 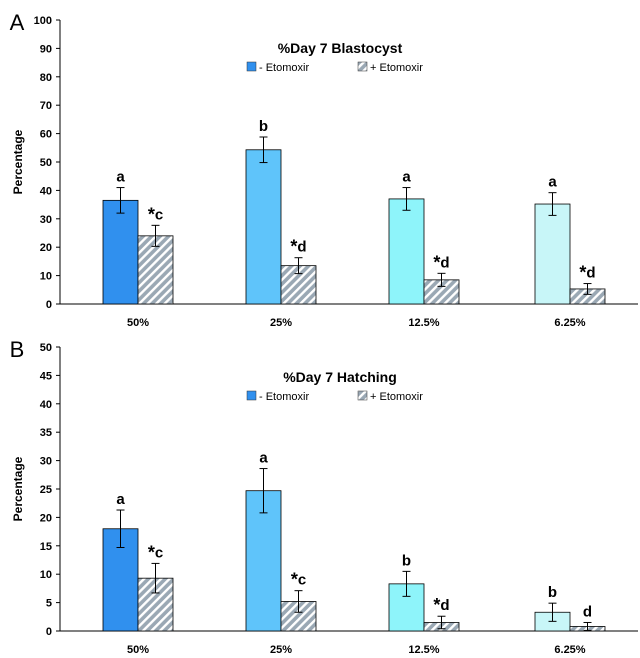 What do you see at coordinates (46, 547) in the screenshot?
I see `y-tick-label: 15` at bounding box center [46, 547].